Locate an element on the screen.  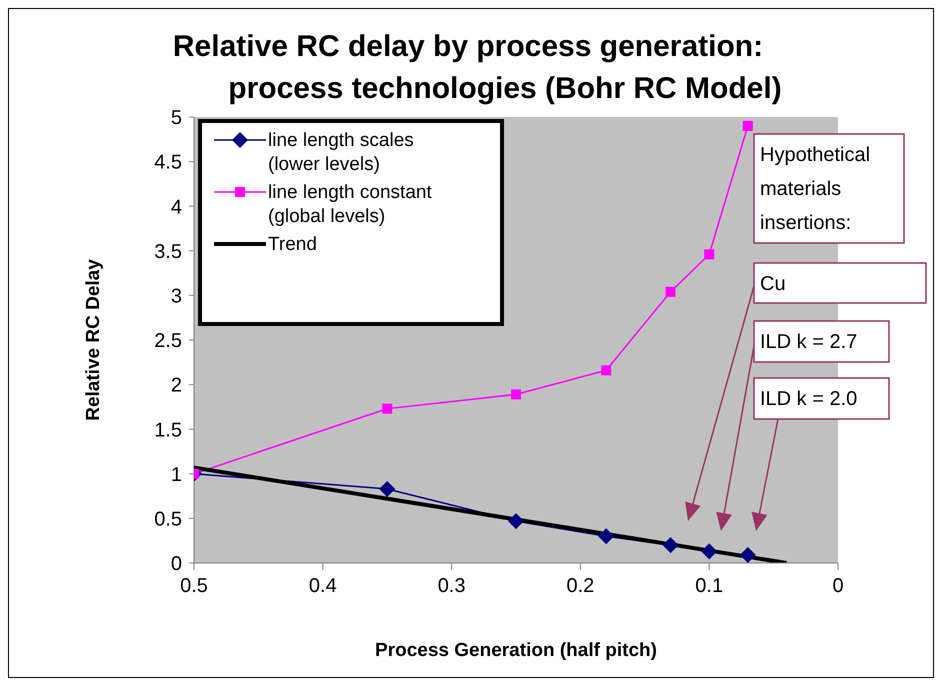
legend-label: line length scales (lower levels) is located at coordinates (341, 153).